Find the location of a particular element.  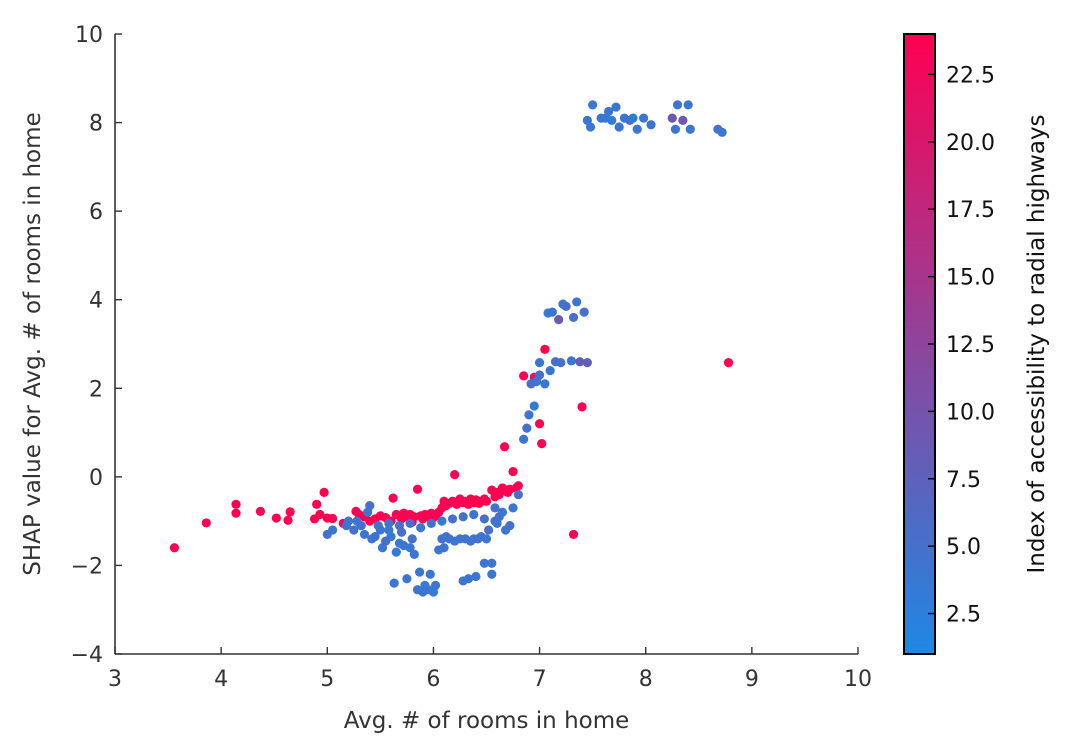

y-axis-title: SHAP value for Avg. # of rooms in home is located at coordinates (33, 343).